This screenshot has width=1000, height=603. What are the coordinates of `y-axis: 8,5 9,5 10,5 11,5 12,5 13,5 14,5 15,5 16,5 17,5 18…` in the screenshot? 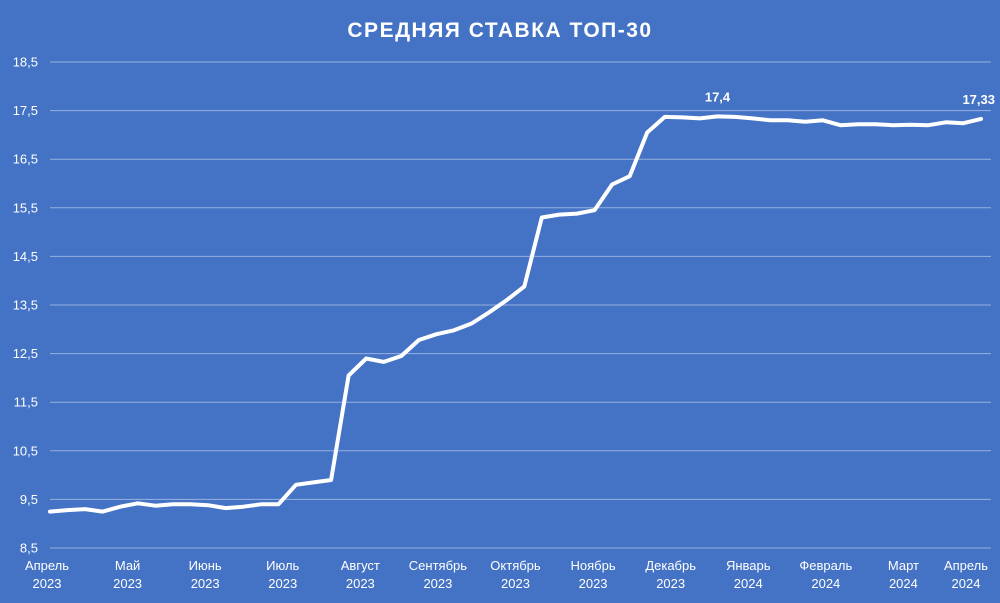 It's located at (25, 305).